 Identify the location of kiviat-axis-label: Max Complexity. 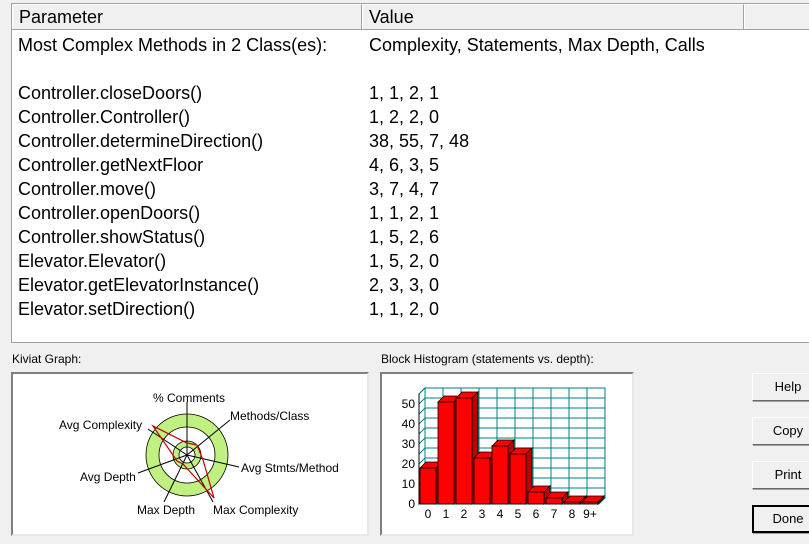
(255, 510).